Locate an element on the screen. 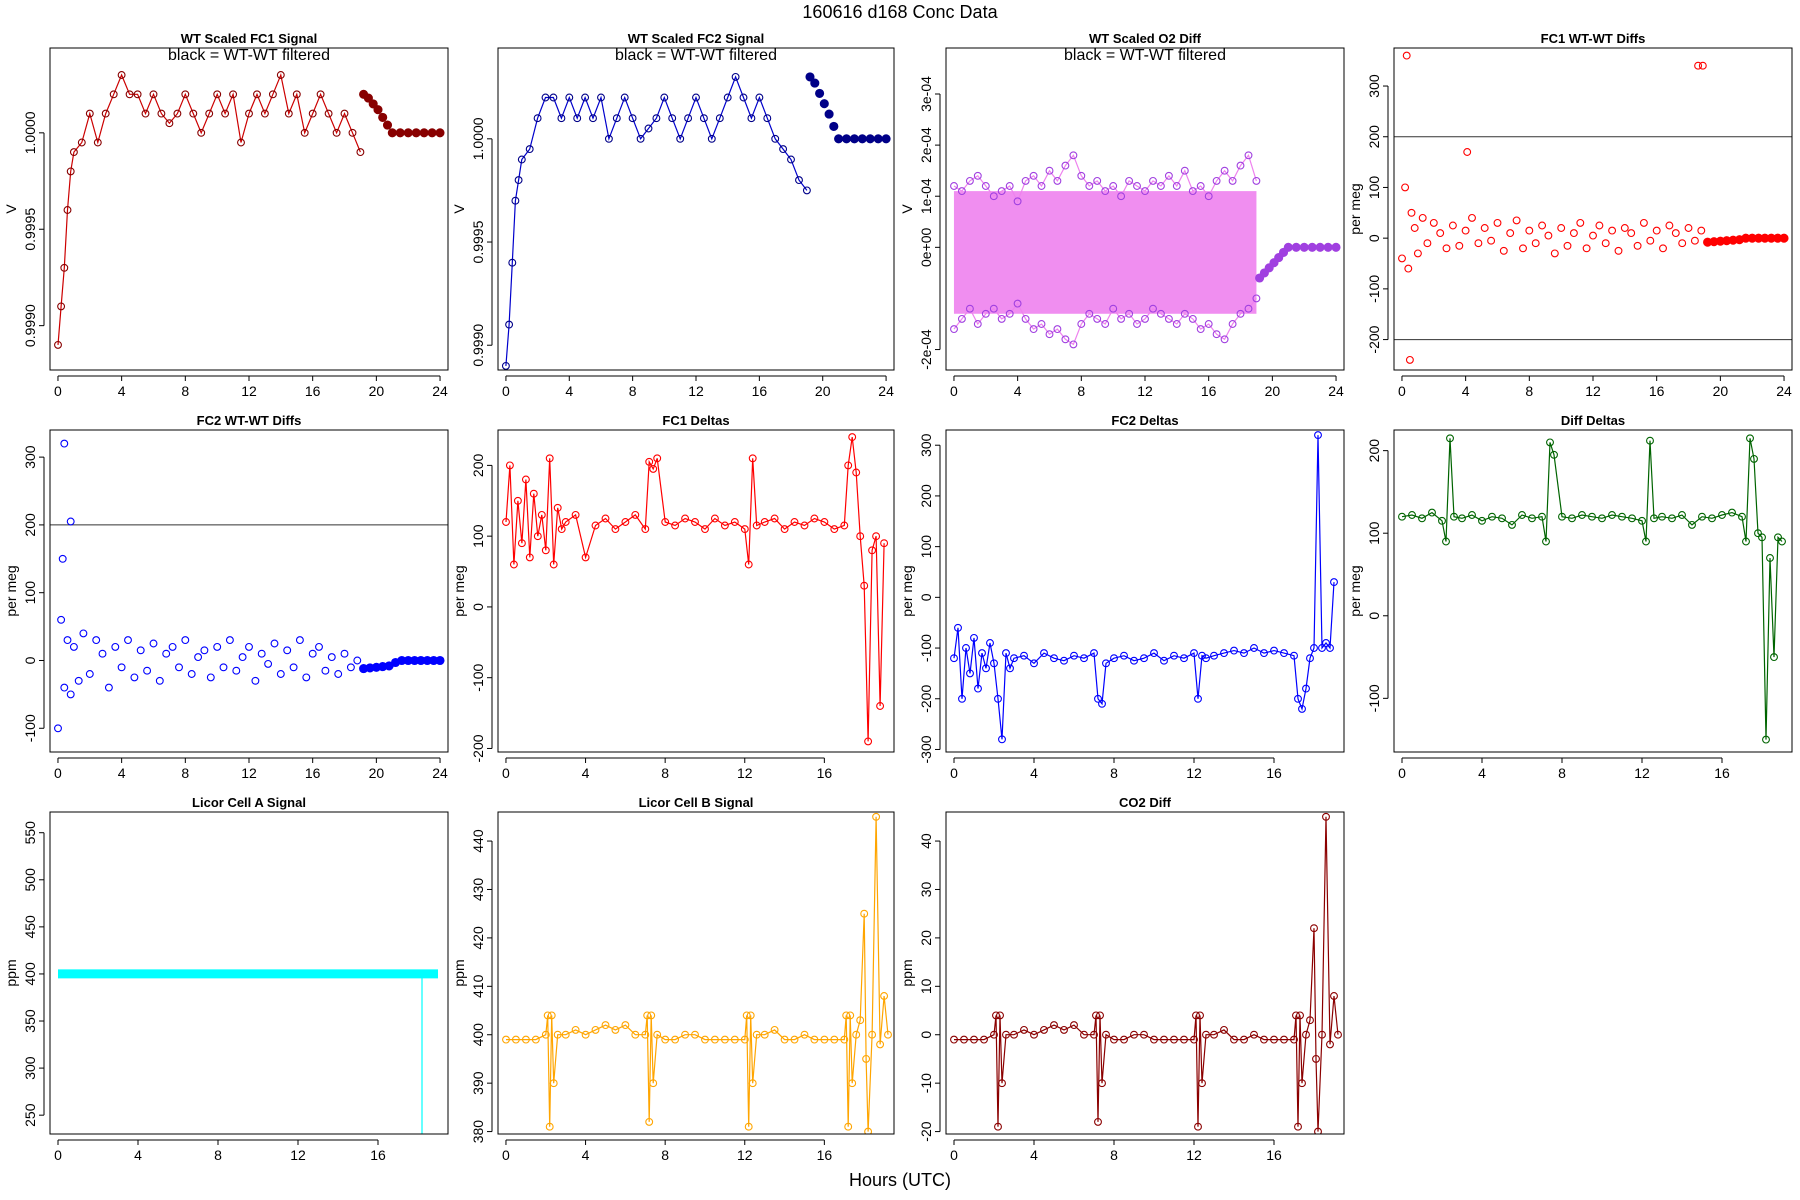  chart-title: Licor Cell A Signal is located at coordinates (249, 802).